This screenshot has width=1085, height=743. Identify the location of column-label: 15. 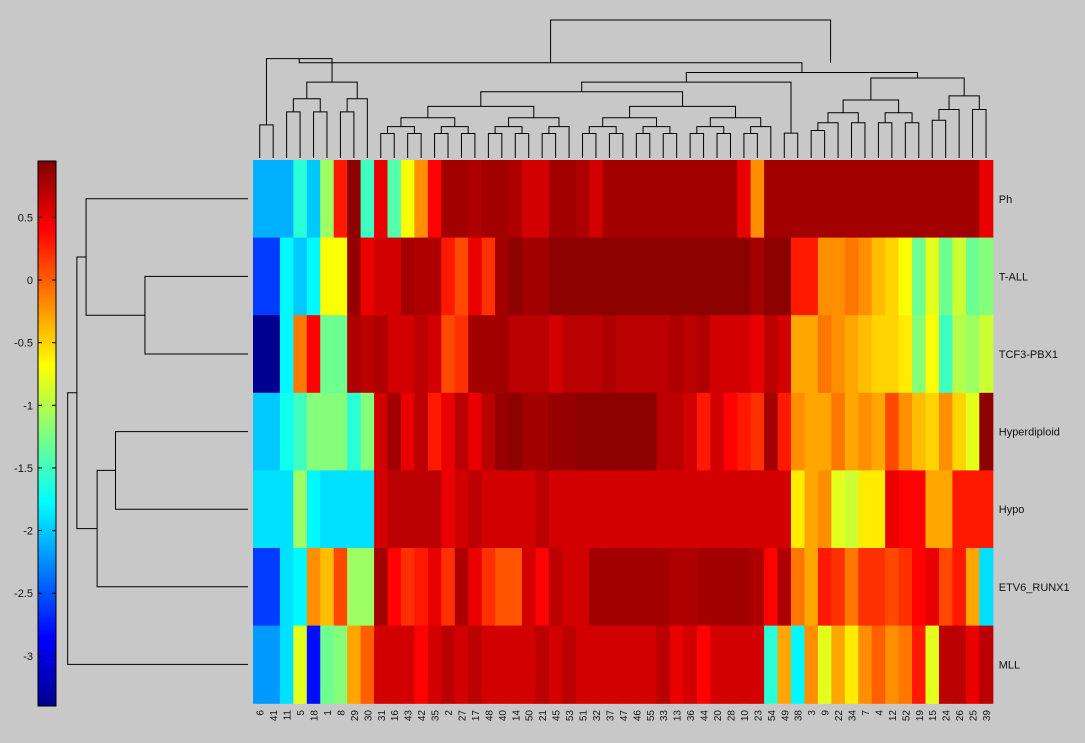
(933, 716).